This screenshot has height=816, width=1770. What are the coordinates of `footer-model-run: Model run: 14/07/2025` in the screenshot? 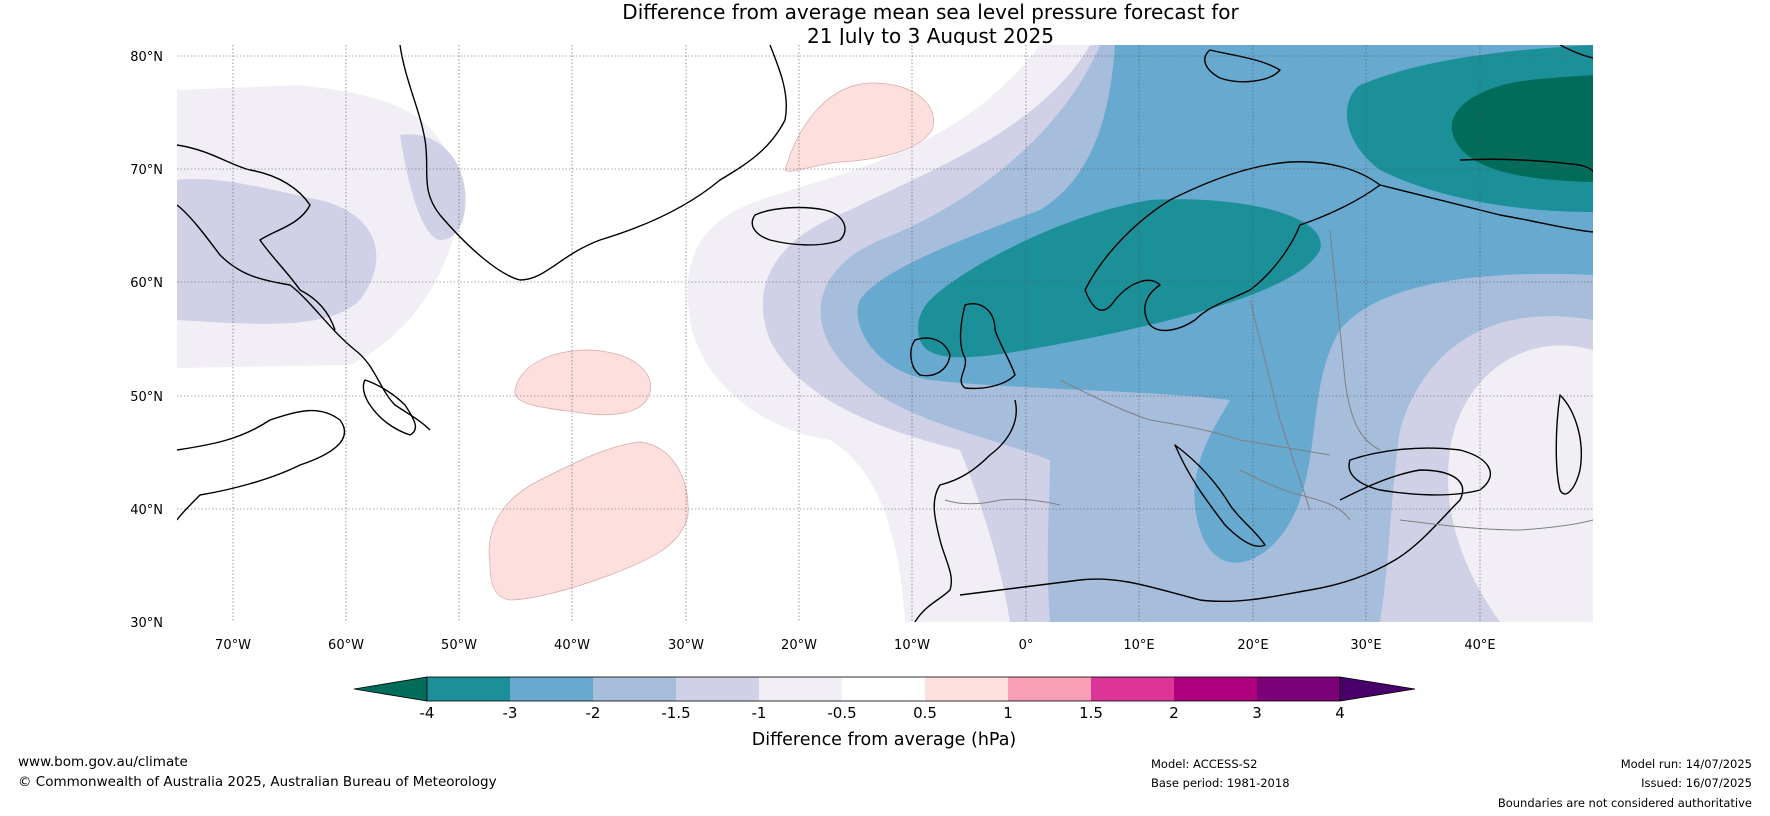 It's located at (1686, 764).